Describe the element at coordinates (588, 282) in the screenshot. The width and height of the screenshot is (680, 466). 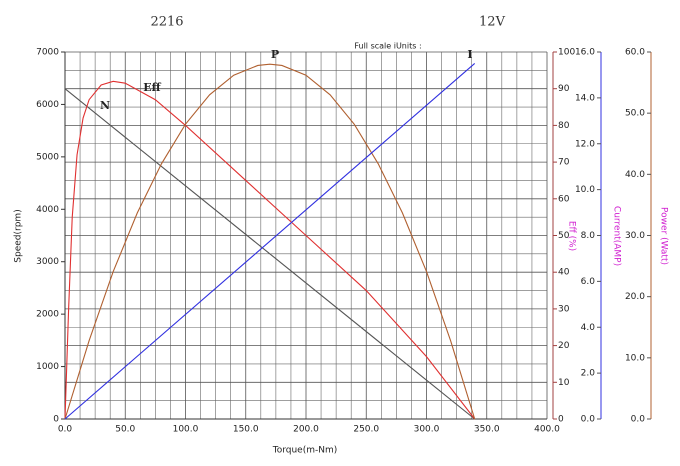
I see `y3-tick-label: 6.0` at that location.